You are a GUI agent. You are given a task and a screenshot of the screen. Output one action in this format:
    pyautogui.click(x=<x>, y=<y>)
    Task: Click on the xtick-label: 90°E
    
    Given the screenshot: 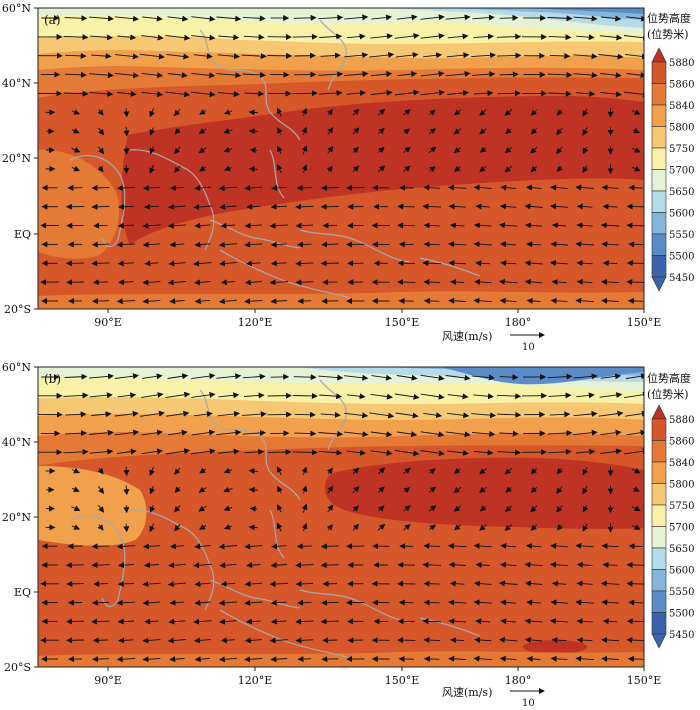 What is the action you would take?
    pyautogui.click(x=108, y=322)
    